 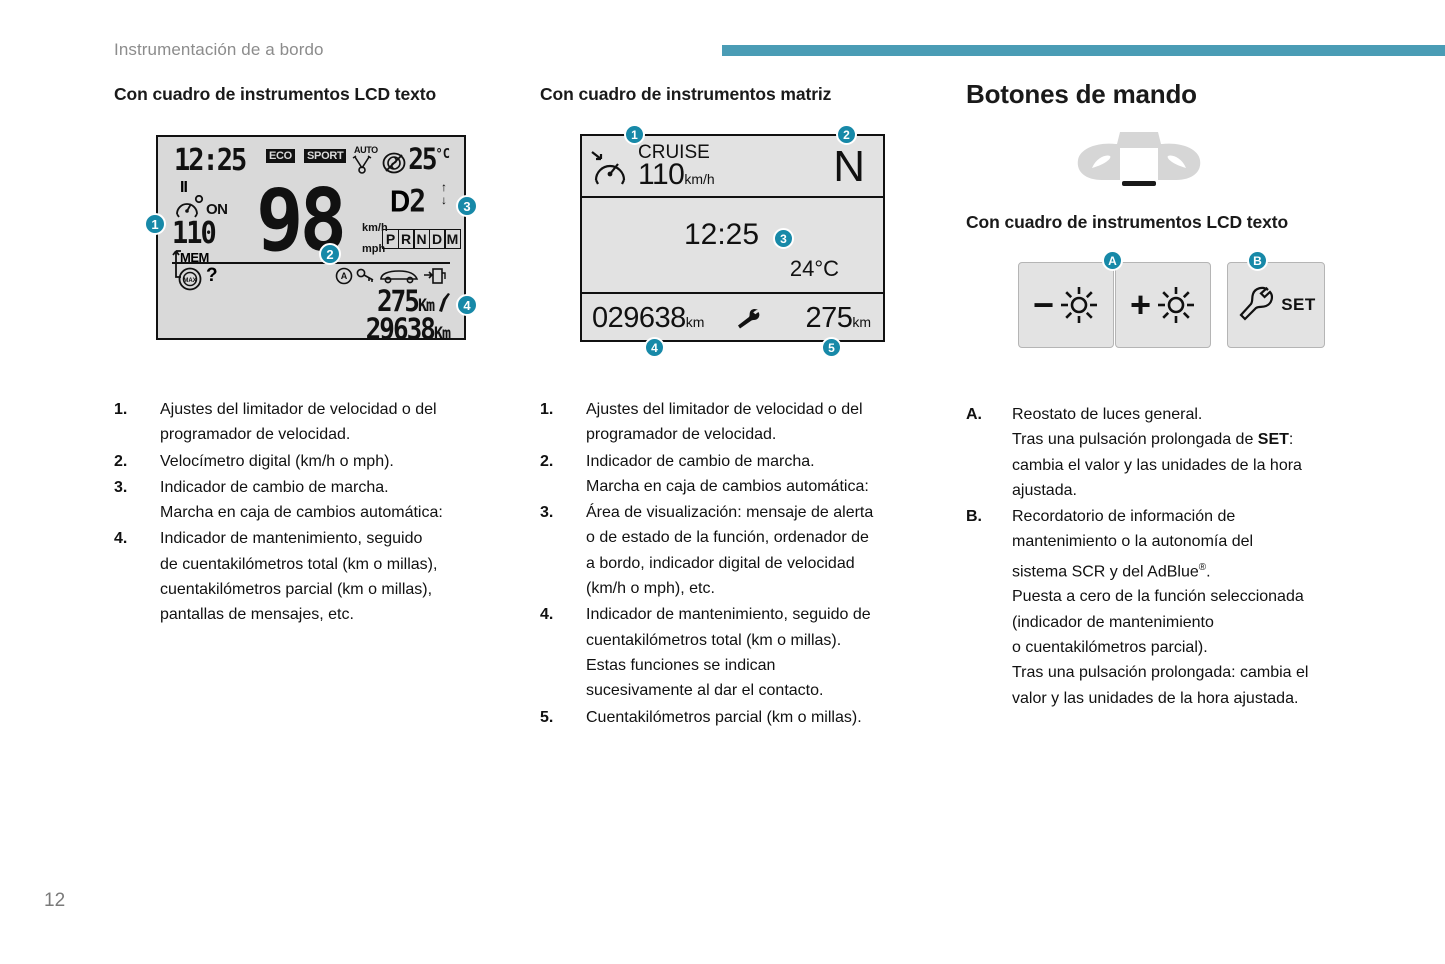 What do you see at coordinates (194, 257) in the screenshot?
I see `mem-label: MEM` at bounding box center [194, 257].